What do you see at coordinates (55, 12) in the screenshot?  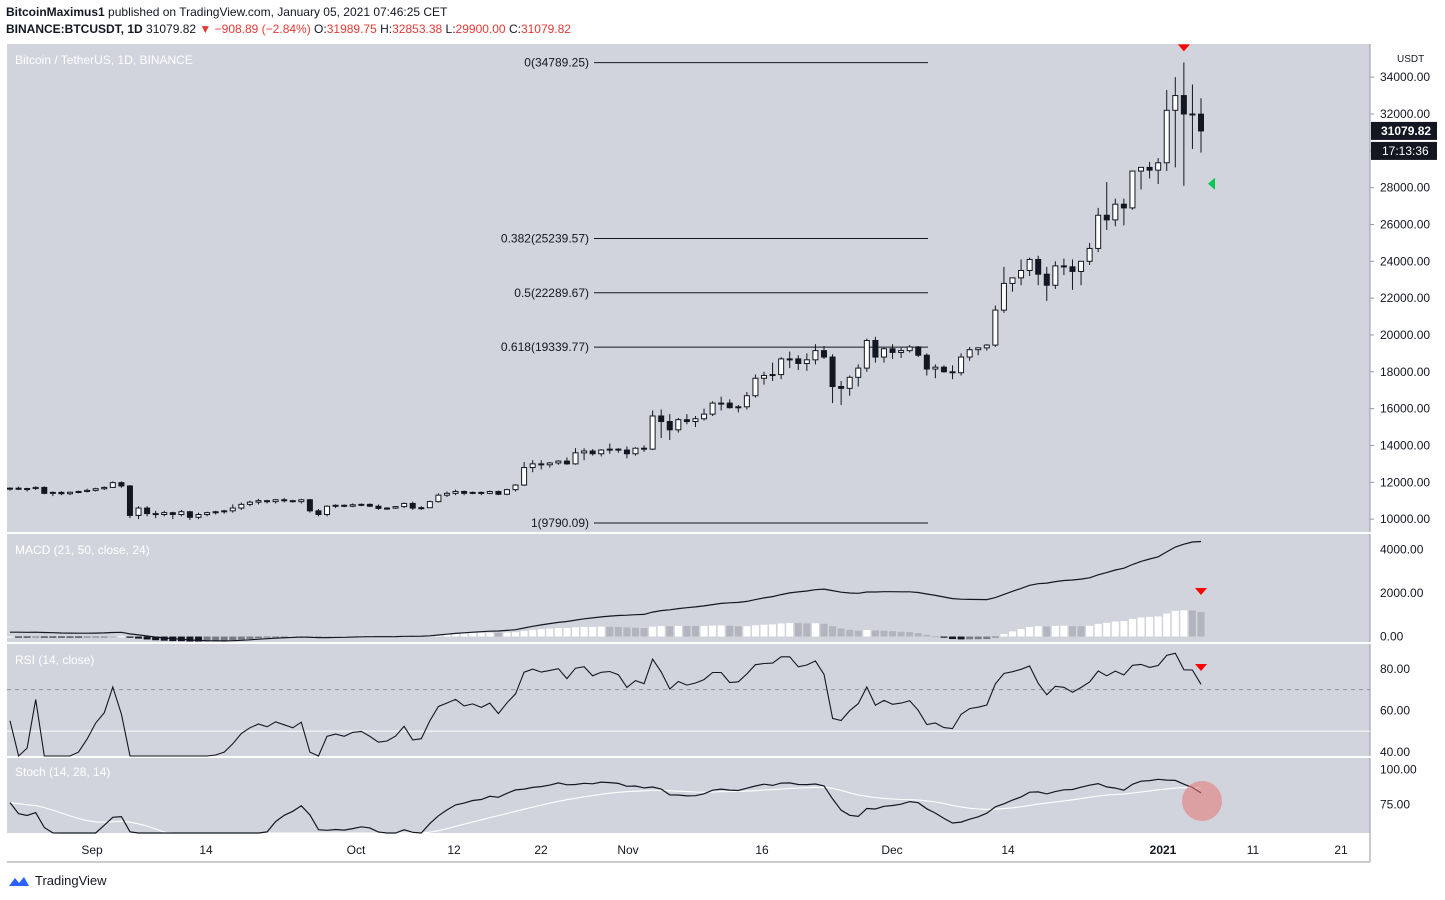 I see `author-name: BitcoinMaximus1` at bounding box center [55, 12].